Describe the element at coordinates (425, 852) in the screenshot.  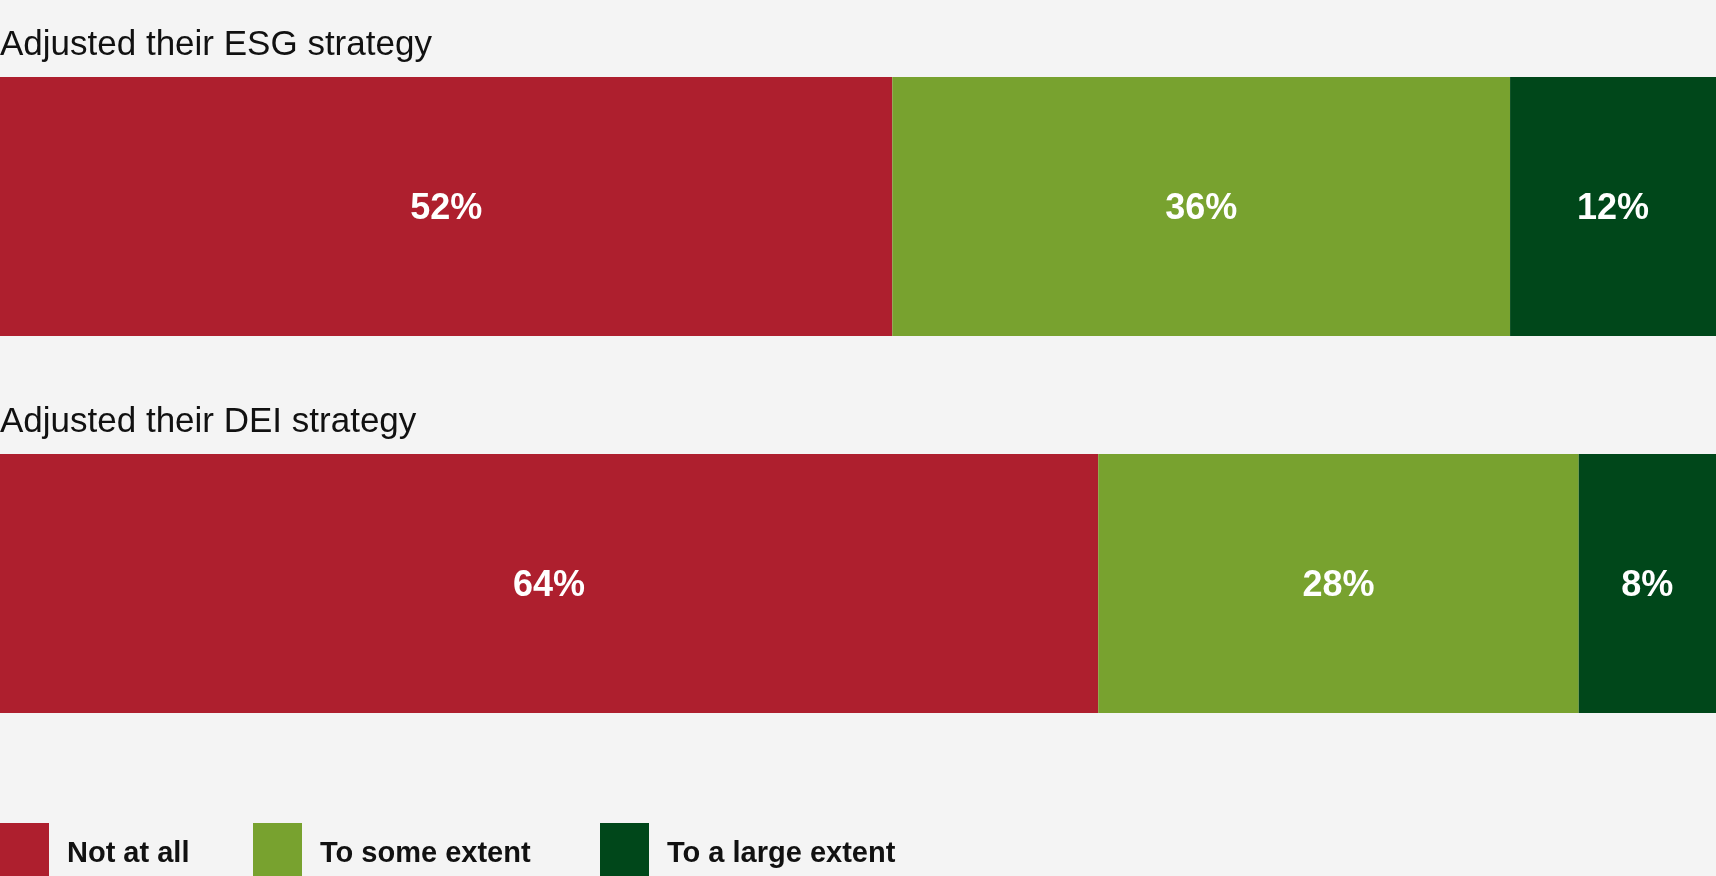
I see `legend-label: To some extent` at that location.